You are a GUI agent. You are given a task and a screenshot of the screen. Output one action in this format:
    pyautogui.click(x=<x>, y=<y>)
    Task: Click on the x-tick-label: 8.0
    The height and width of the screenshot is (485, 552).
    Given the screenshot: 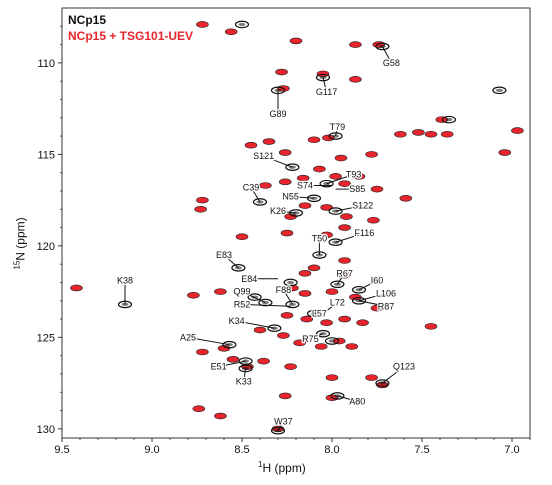 What is the action you would take?
    pyautogui.click(x=331, y=450)
    